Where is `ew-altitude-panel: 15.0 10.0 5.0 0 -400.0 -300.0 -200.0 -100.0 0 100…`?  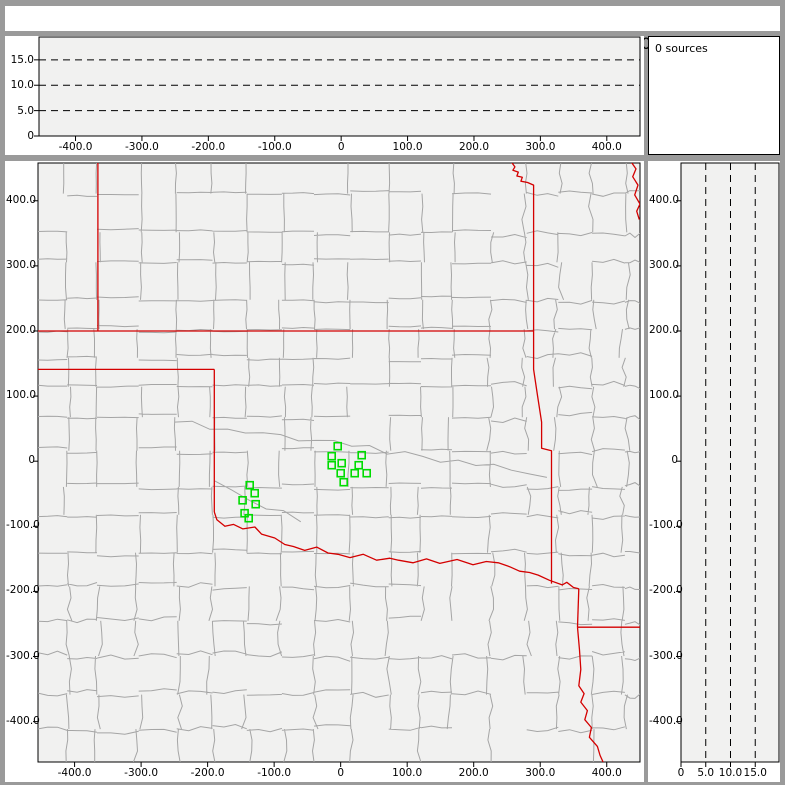 ew-altitude-panel: 15.0 10.0 5.0 0 -400.0 -300.0 -200.0 -100.0 0 100… is located at coordinates (324, 95).